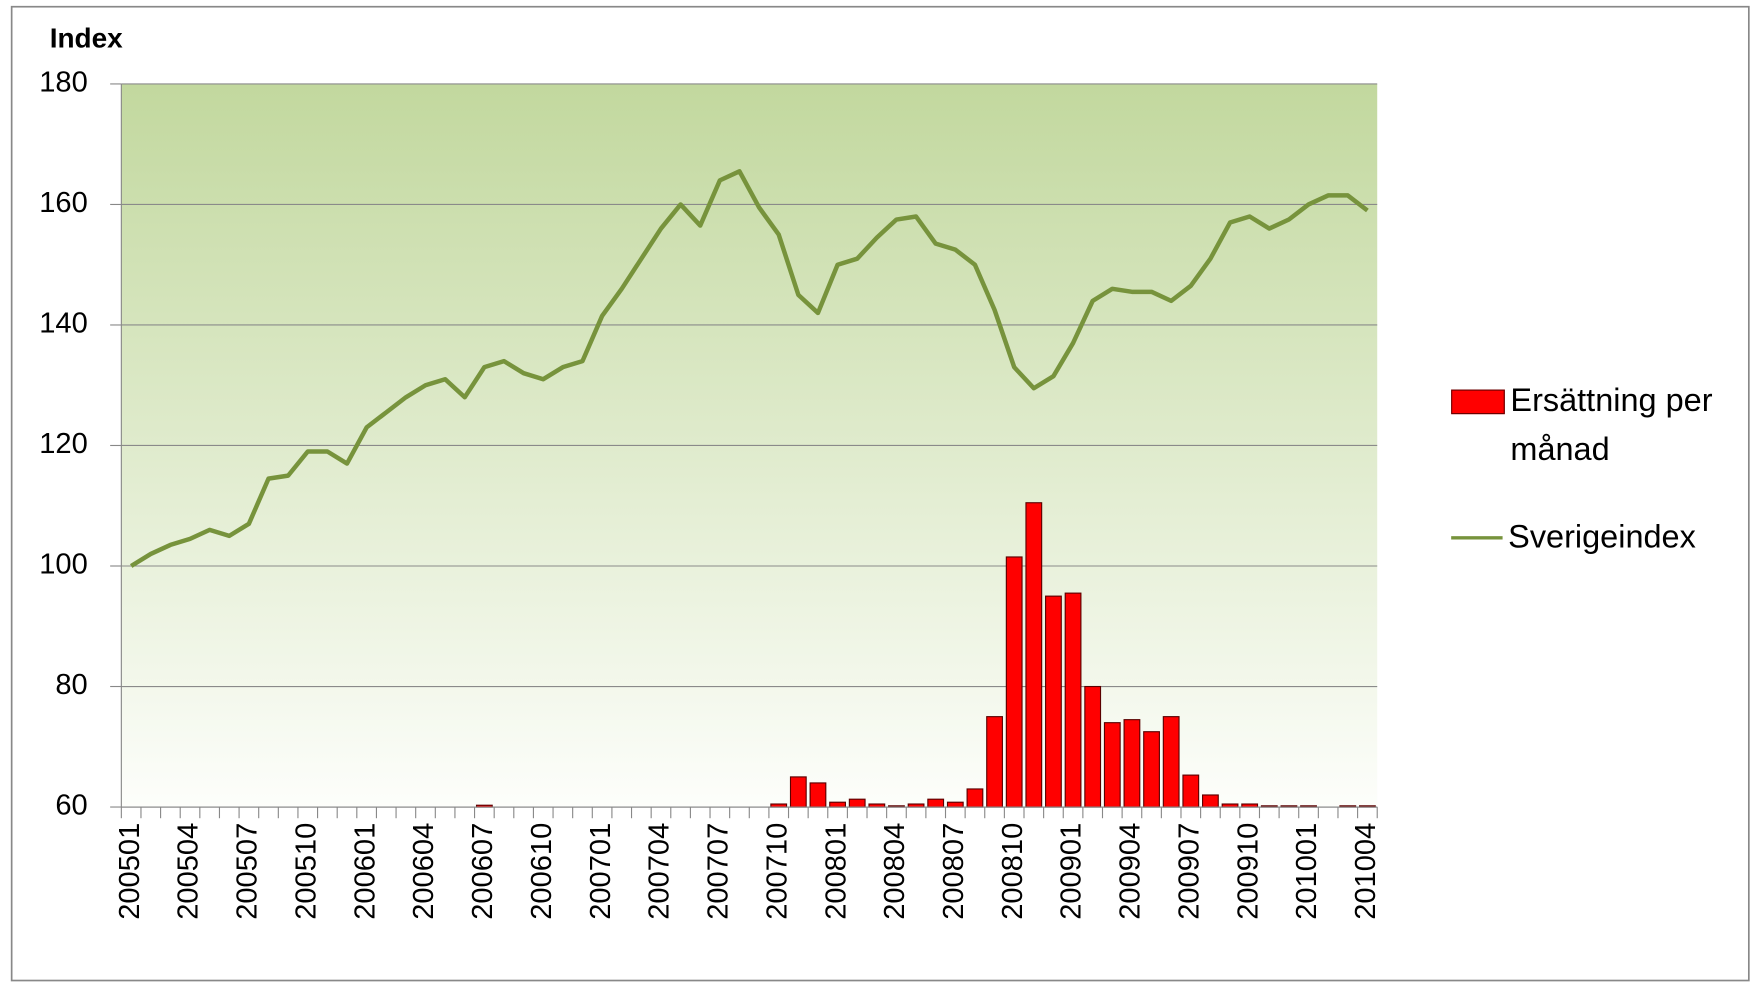  Describe the element at coordinates (1366, 871) in the screenshot. I see `x-tick-label: 201004` at that location.